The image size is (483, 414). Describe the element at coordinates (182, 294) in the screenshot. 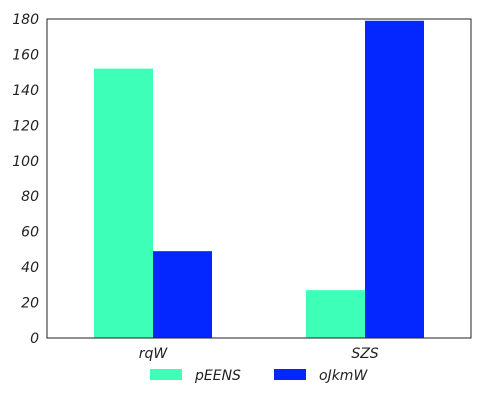

I see `bar-oJkmW-rqW` at that location.